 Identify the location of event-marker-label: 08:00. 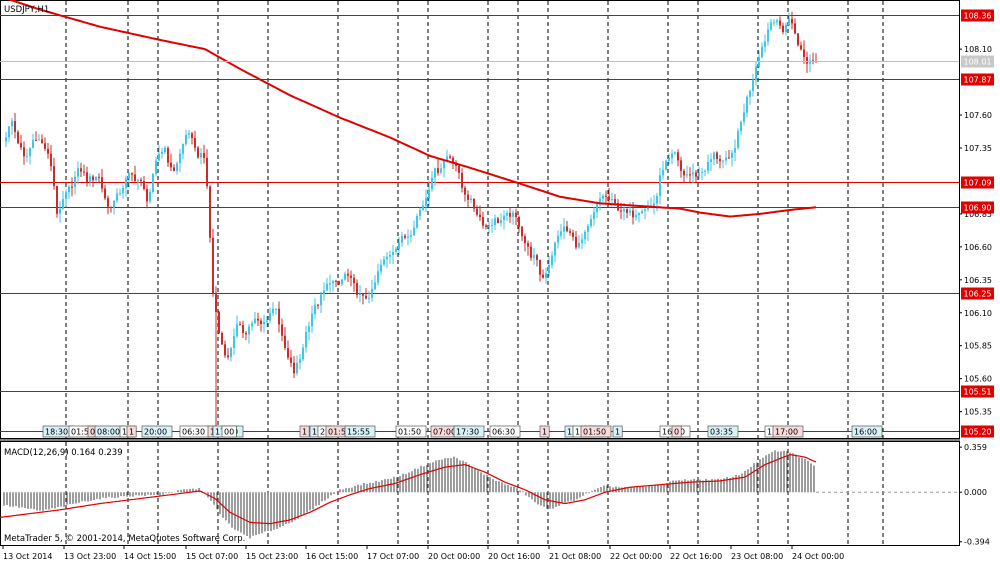
(108, 432).